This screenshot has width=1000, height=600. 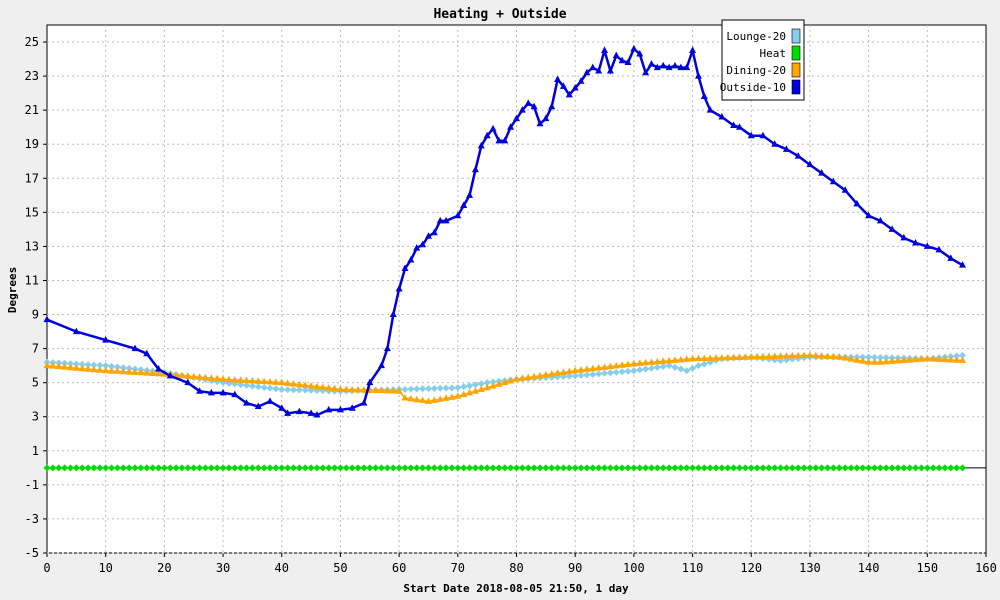 What do you see at coordinates (105, 568) in the screenshot?
I see `x-tick-label: 10` at bounding box center [105, 568].